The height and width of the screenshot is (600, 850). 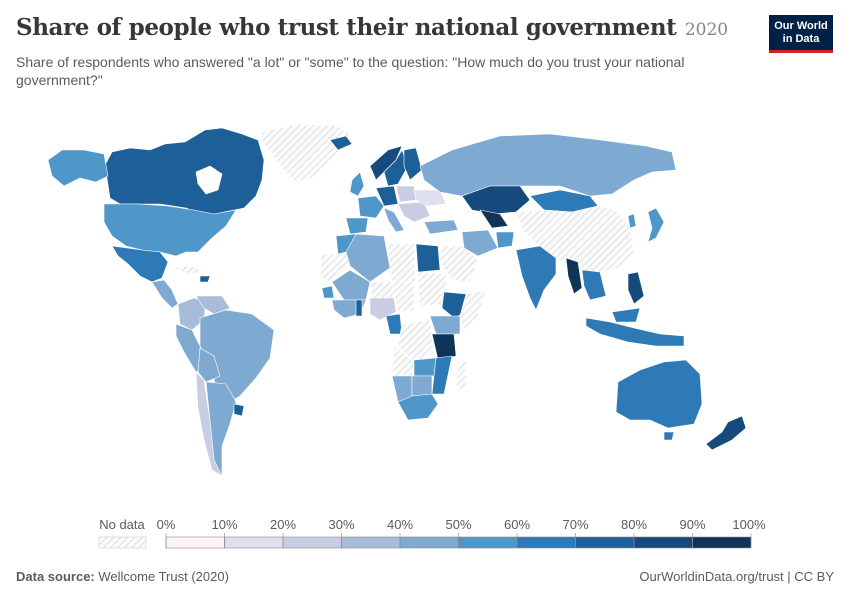 I want to click on country-indonesia, so click(x=635, y=332).